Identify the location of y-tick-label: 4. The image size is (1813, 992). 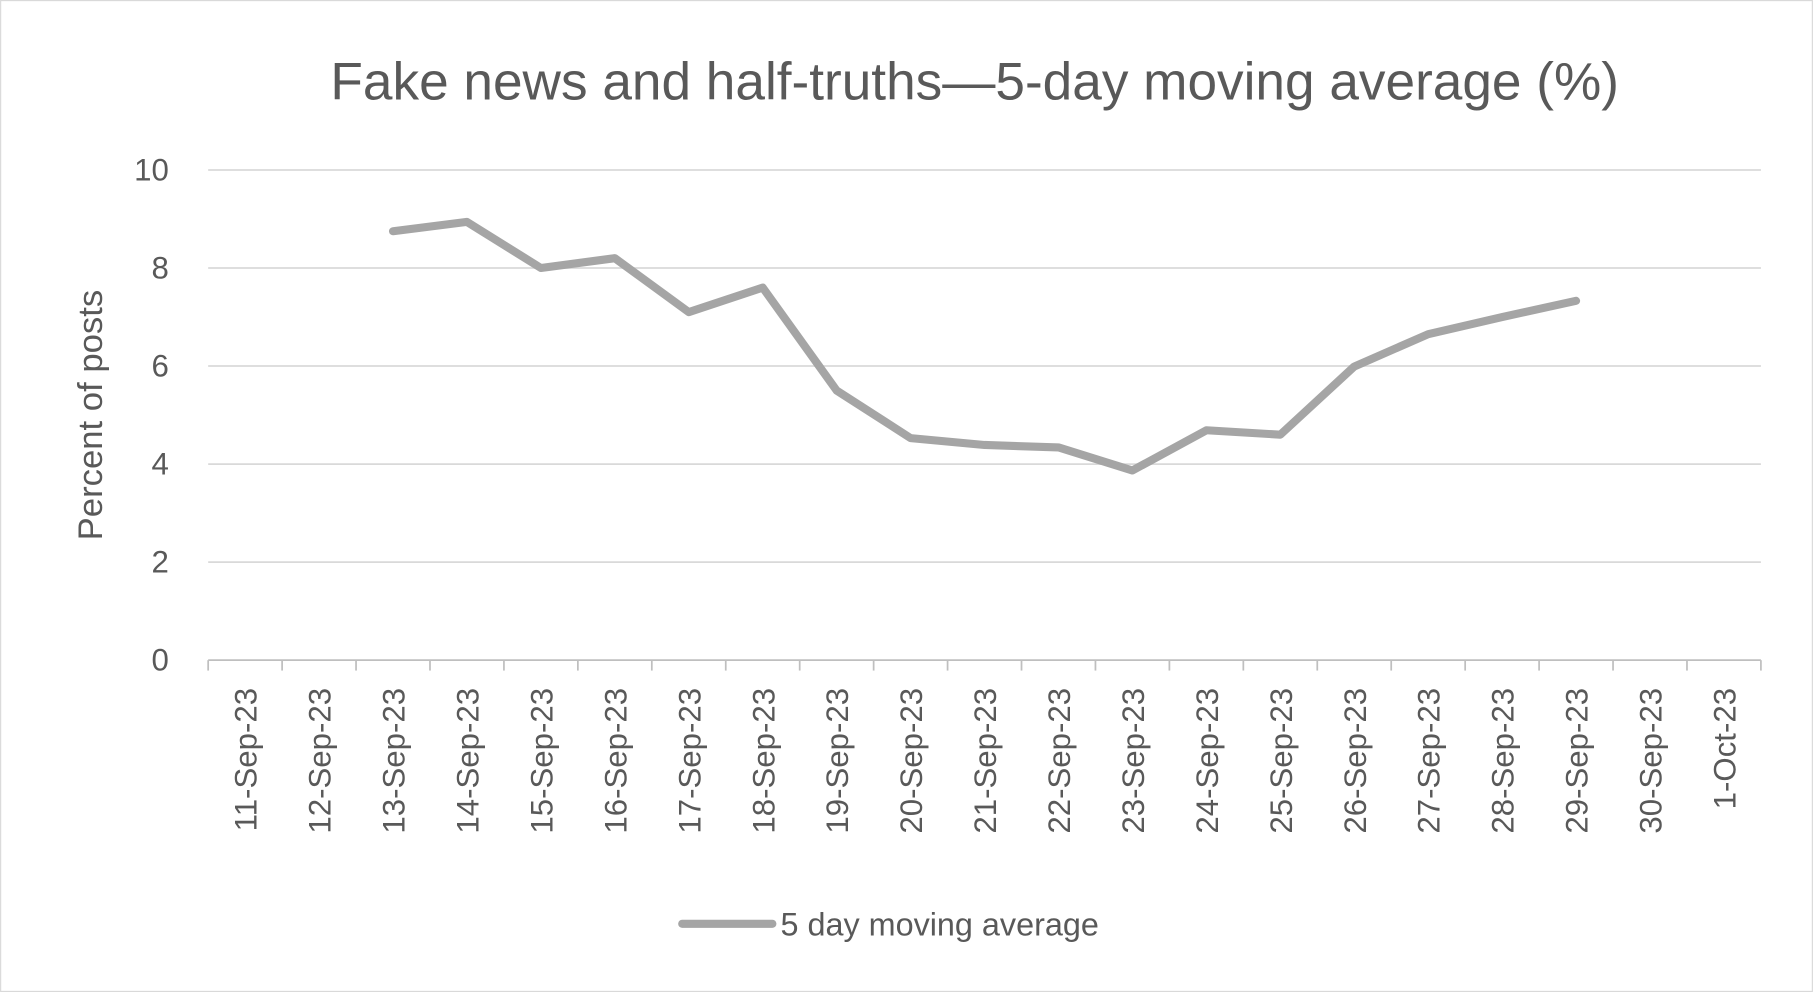
(159, 463).